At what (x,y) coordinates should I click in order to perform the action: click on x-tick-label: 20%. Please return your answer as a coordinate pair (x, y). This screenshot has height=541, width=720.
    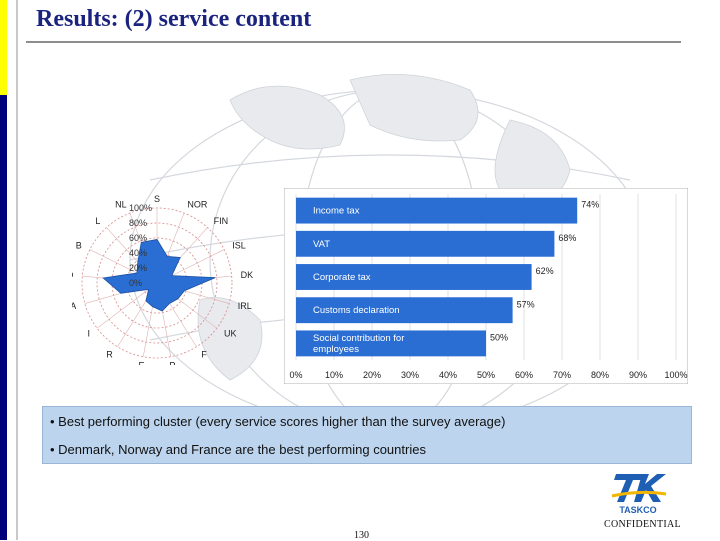
    Looking at the image, I should click on (372, 375).